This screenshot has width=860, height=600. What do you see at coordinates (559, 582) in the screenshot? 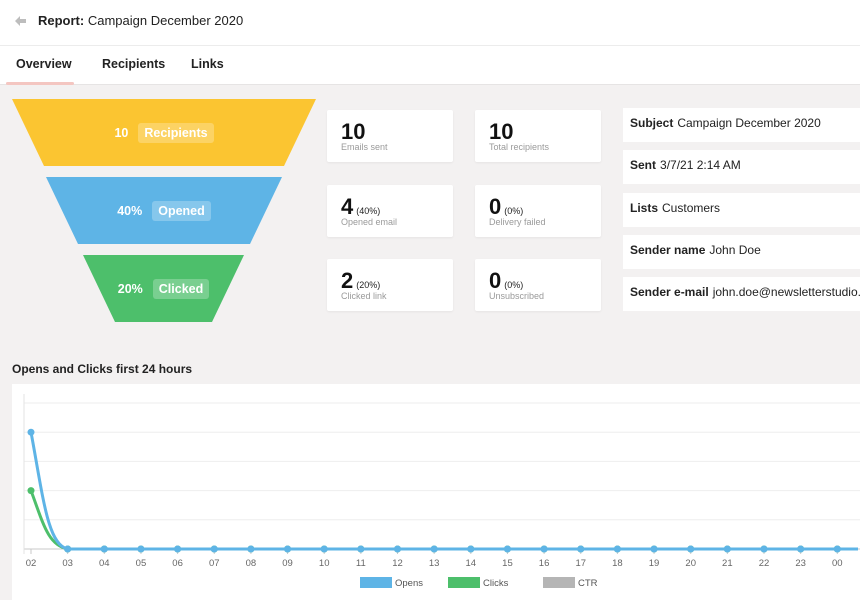
I see `legend-swatch-ctr` at bounding box center [559, 582].